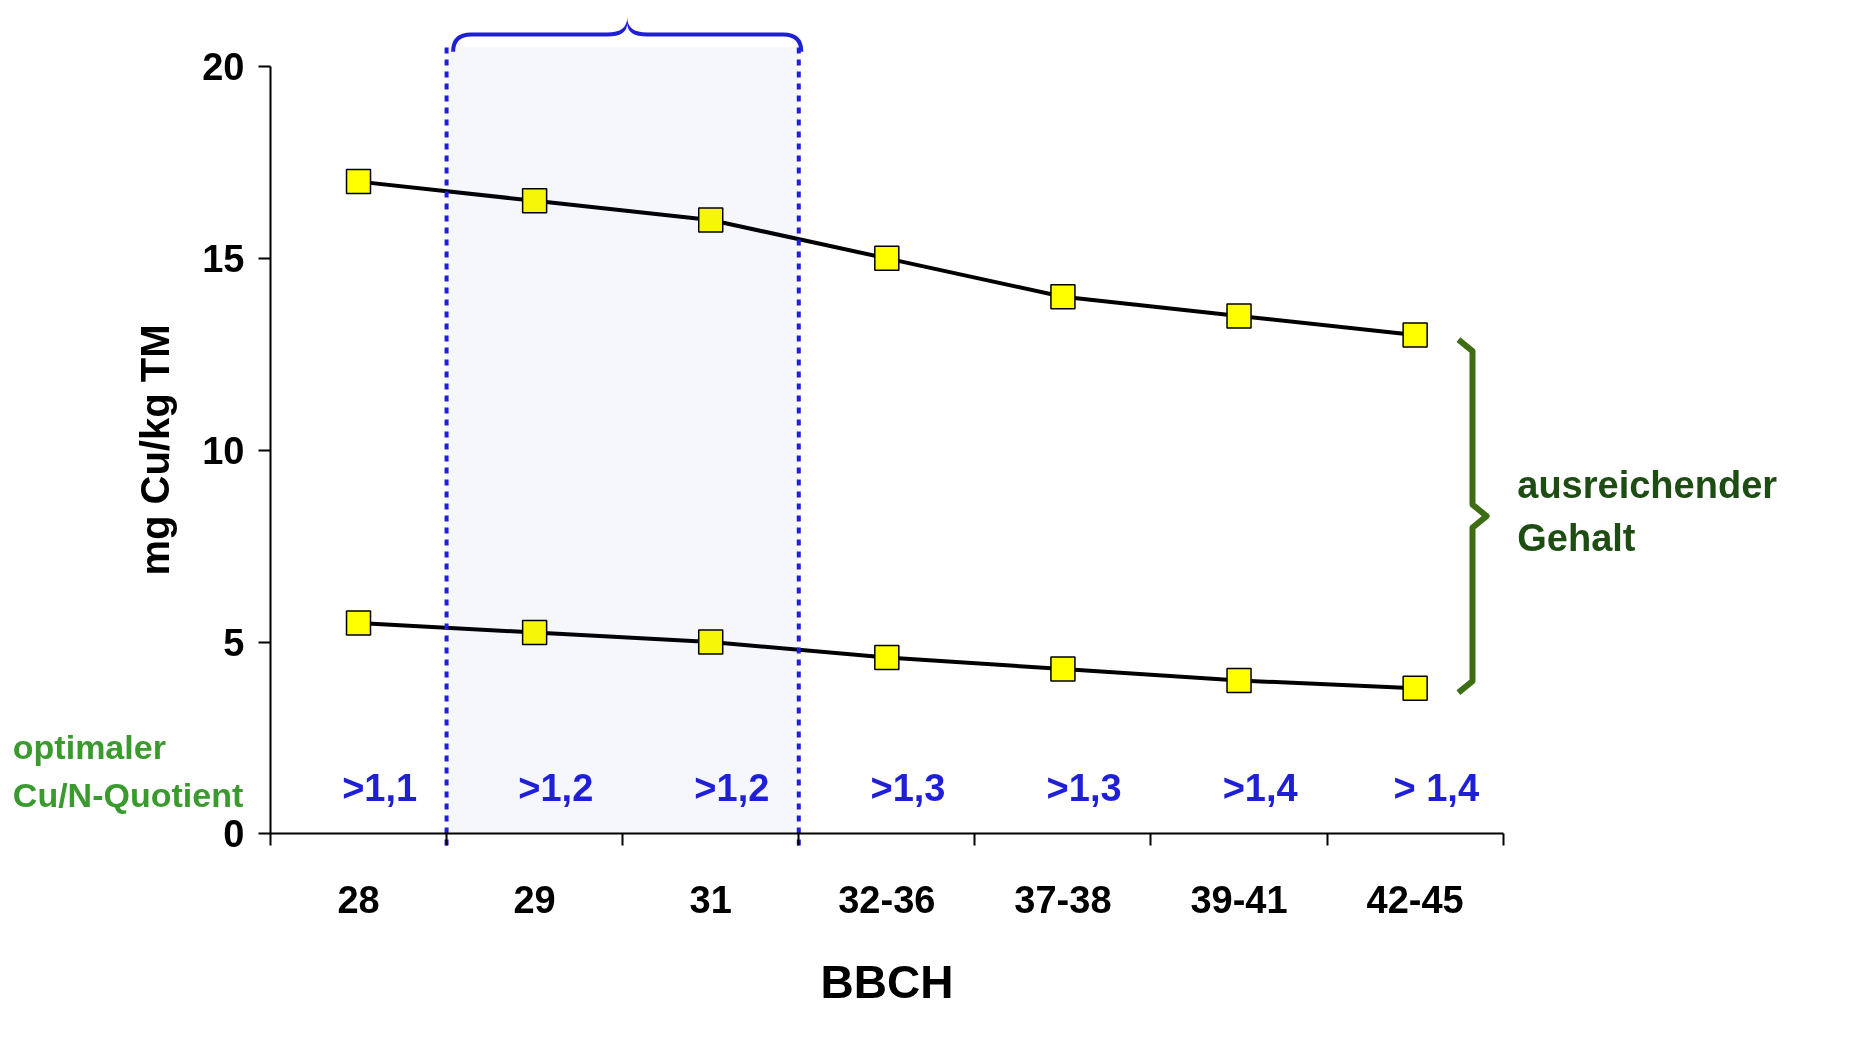 Image resolution: width=1874 pixels, height=1042 pixels. I want to click on y-tick-label: 10, so click(223, 450).